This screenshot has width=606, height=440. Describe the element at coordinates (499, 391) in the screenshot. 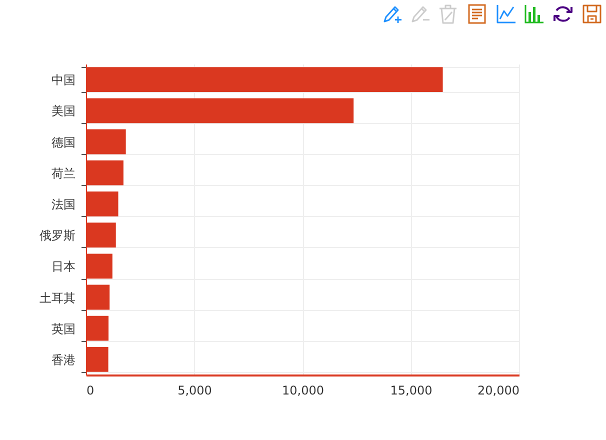

I see `x-tick-label: 20,000` at that location.